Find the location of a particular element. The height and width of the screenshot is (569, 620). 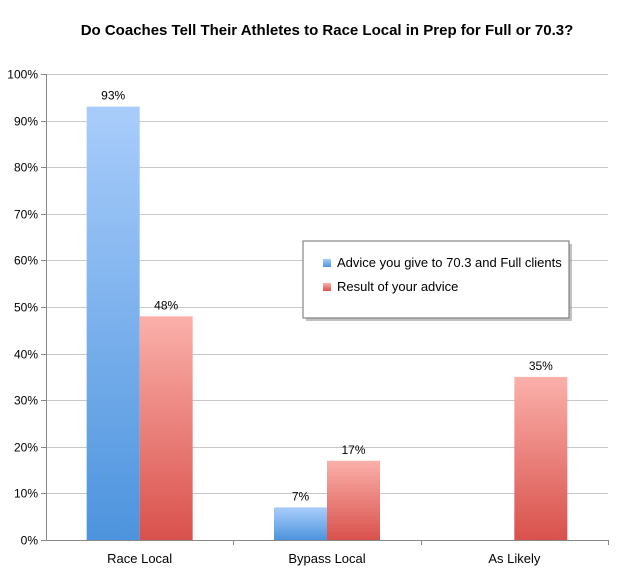

y-tick-label: 70% is located at coordinates (26, 215).